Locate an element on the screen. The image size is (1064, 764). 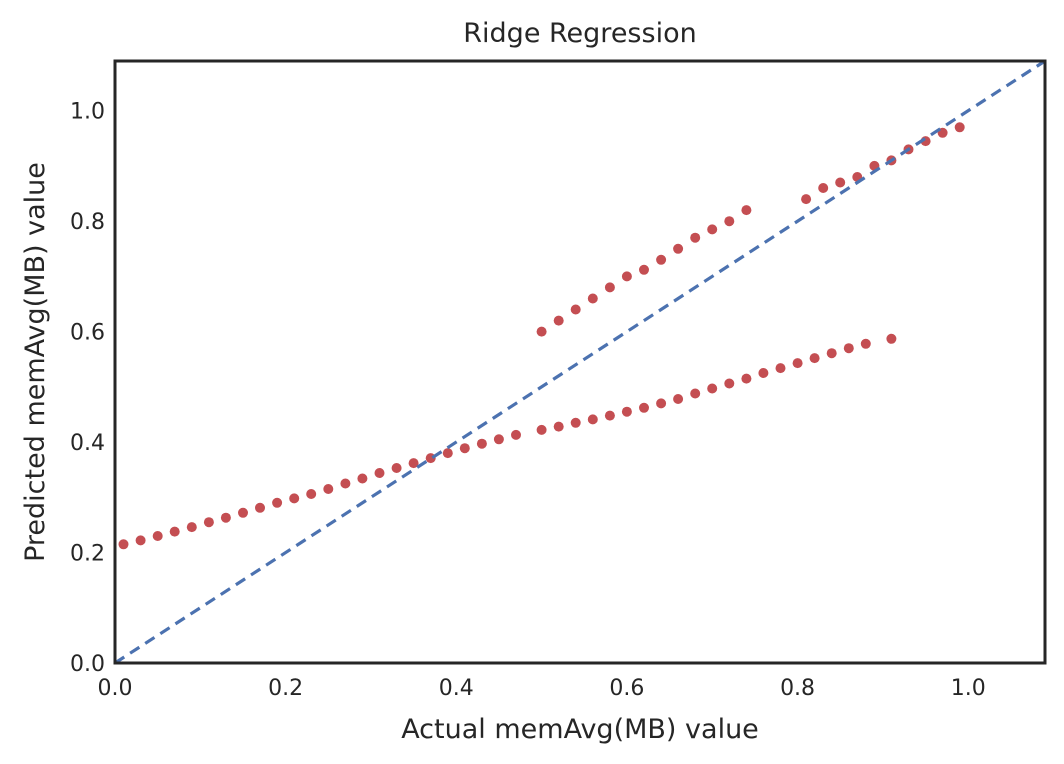
x-tick-label: 1.0 is located at coordinates (968, 688).